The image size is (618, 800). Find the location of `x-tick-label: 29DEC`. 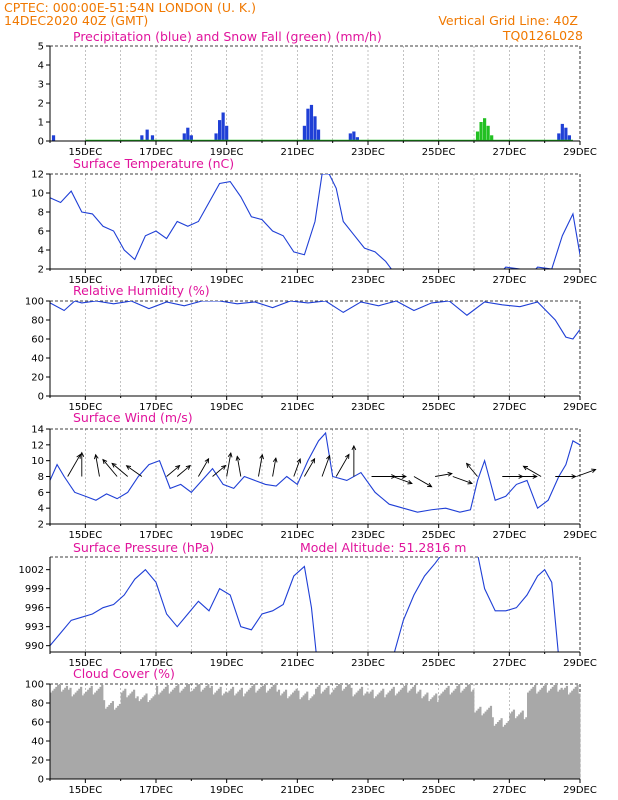

x-tick-label: 29DEC is located at coordinates (580, 790).